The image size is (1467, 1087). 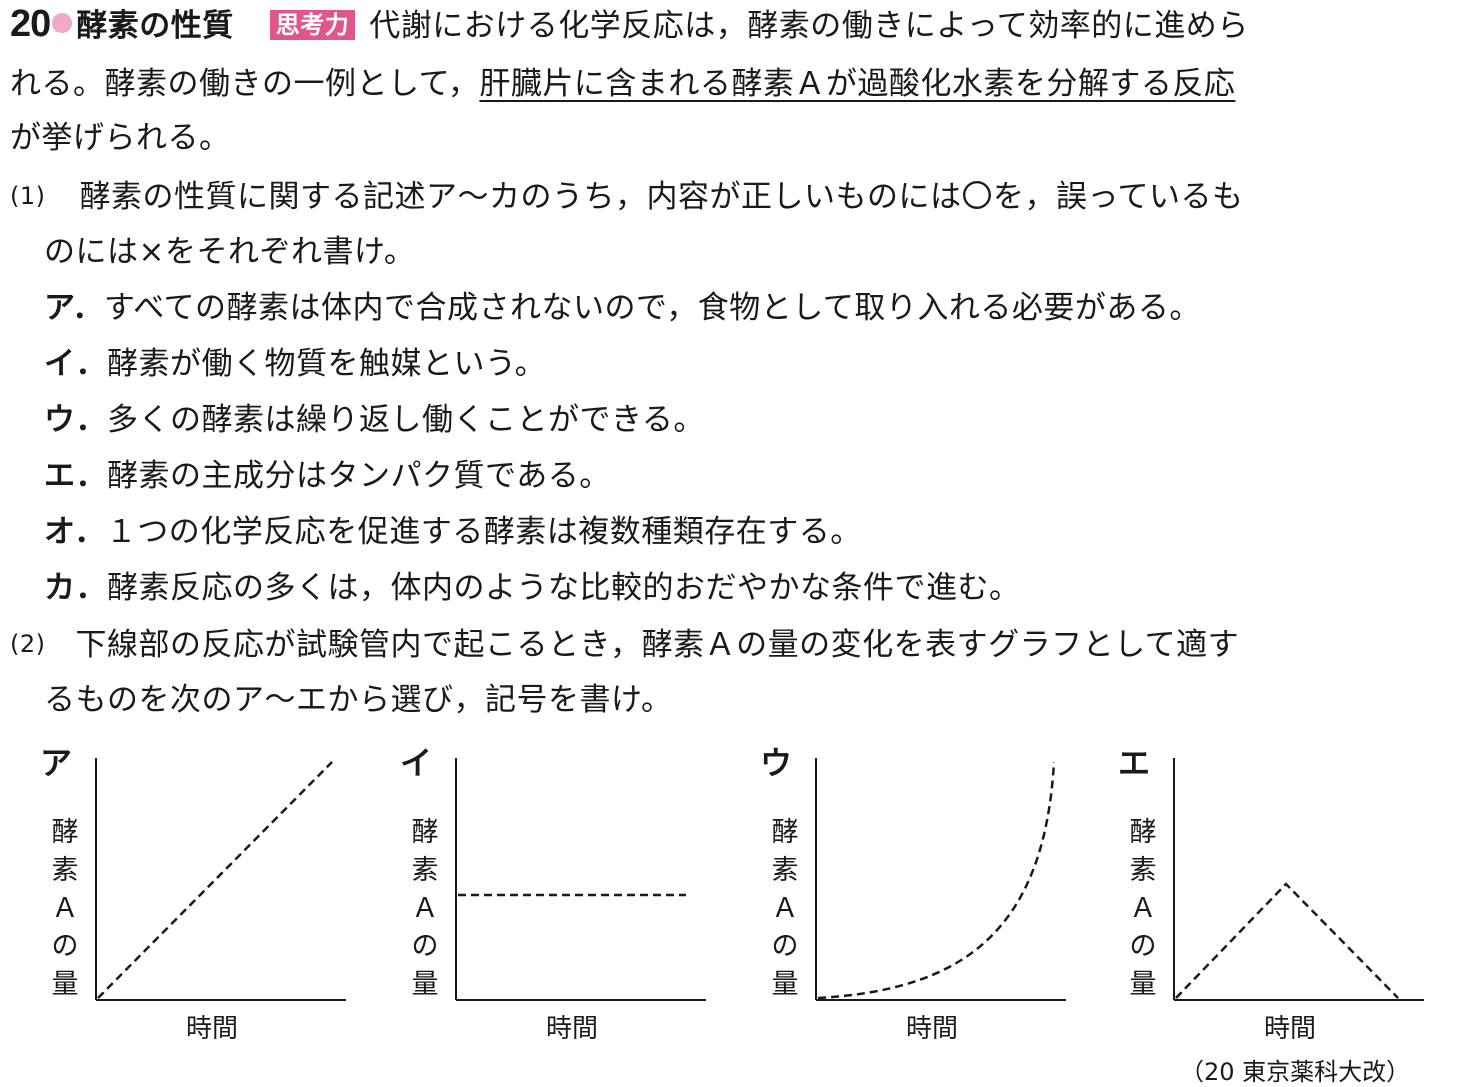 I want to click on graph-letter: ウ, so click(x=776, y=763).